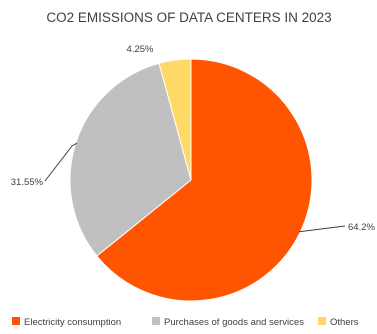 Image resolution: width=377 pixels, height=334 pixels. I want to click on data-label: 4.25%, so click(140, 49).